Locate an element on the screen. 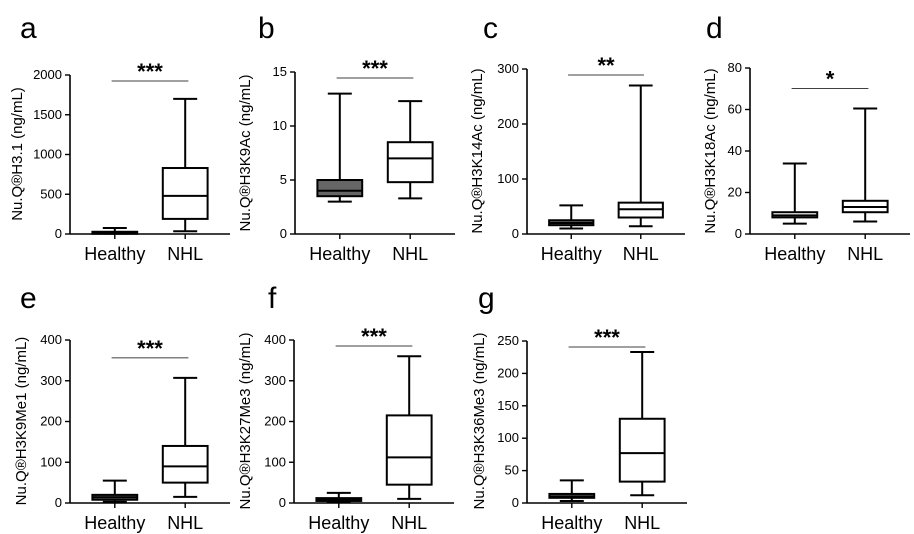  y-tick-label: 1000 is located at coordinates (47, 154).